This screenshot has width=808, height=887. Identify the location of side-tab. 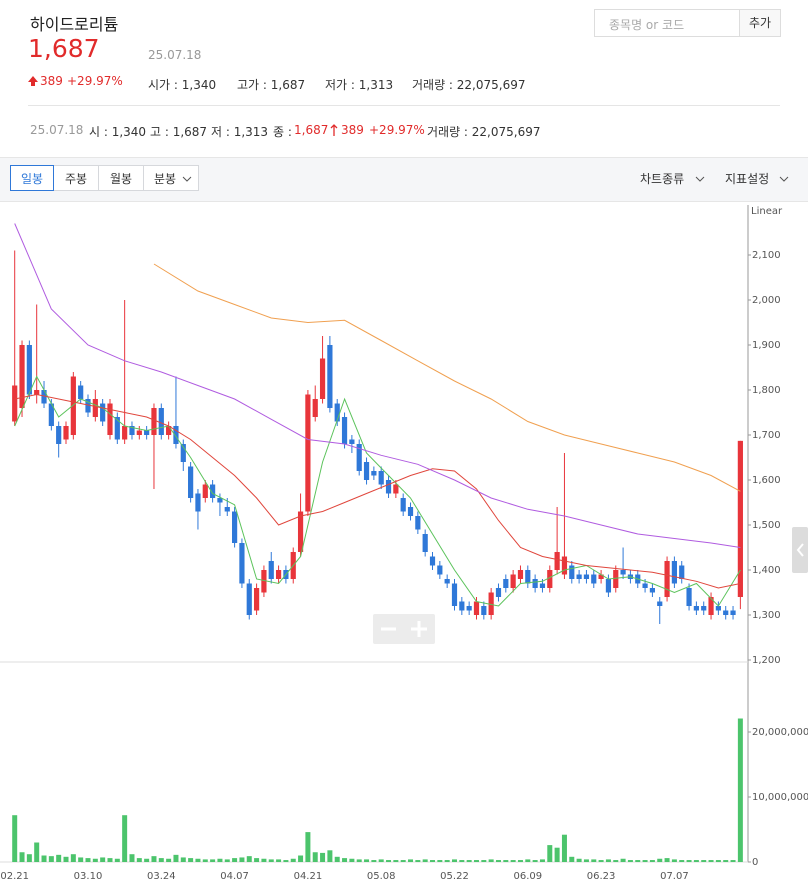
(800, 550).